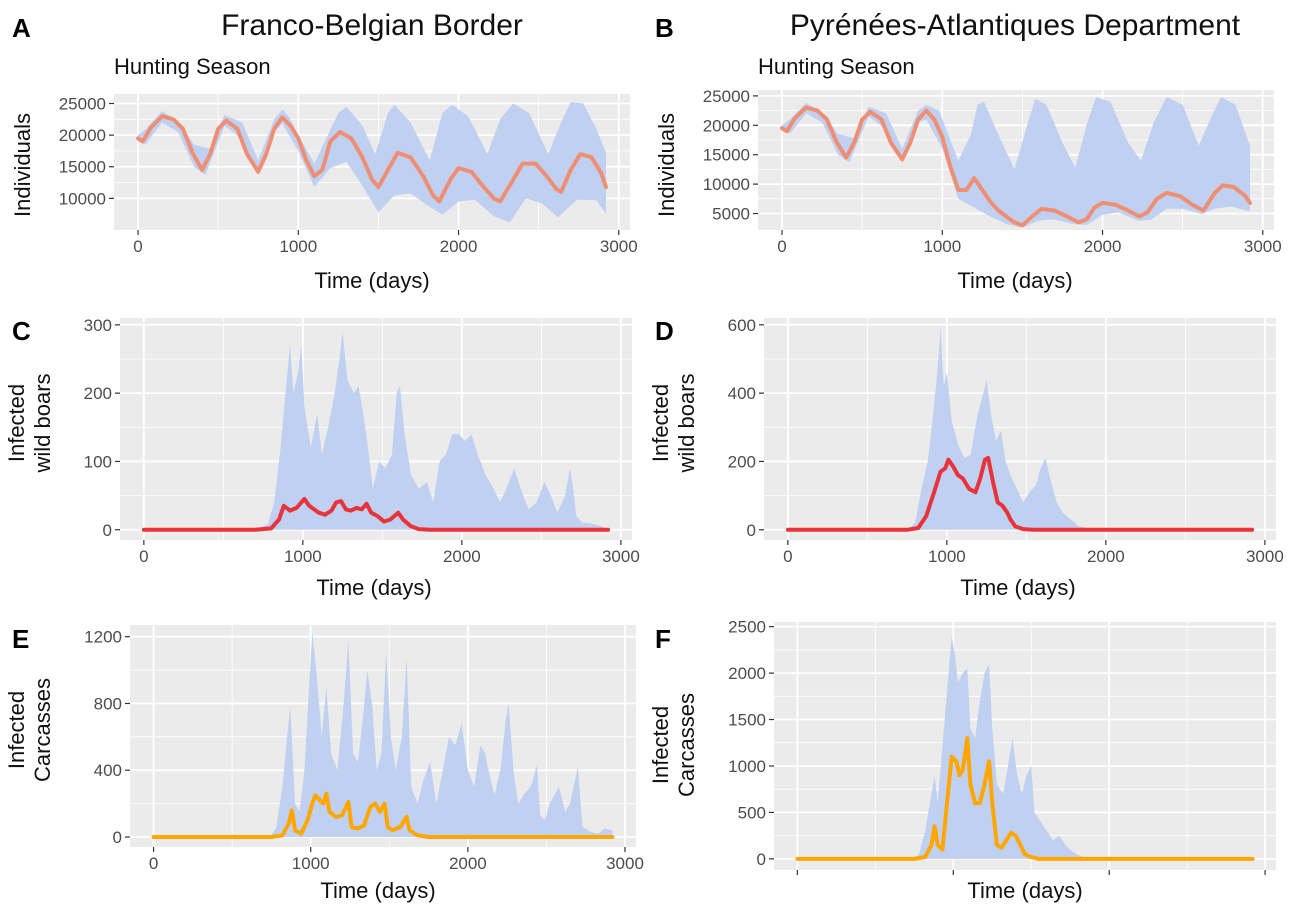 The width and height of the screenshot is (1298, 905). What do you see at coordinates (21, 331) in the screenshot?
I see `panel-letter: C` at bounding box center [21, 331].